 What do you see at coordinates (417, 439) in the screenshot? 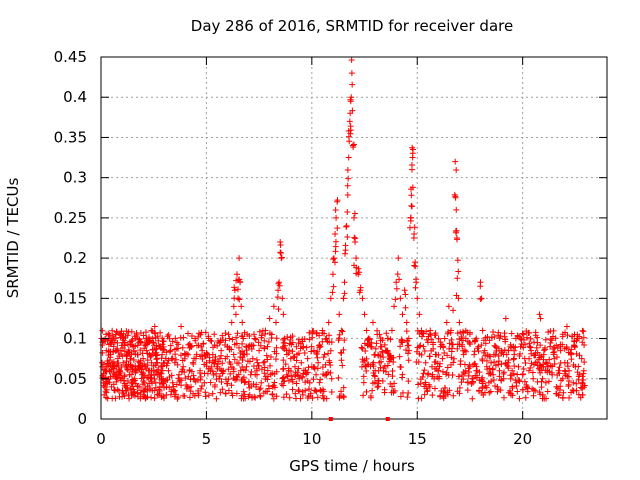
I see `x-tick-label: 15` at bounding box center [417, 439].